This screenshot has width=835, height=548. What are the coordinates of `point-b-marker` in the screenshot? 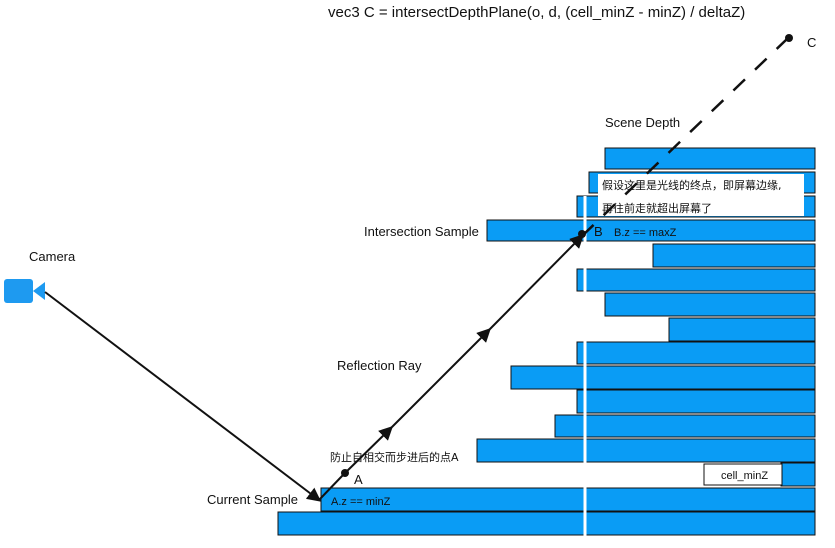 It's located at (582, 234).